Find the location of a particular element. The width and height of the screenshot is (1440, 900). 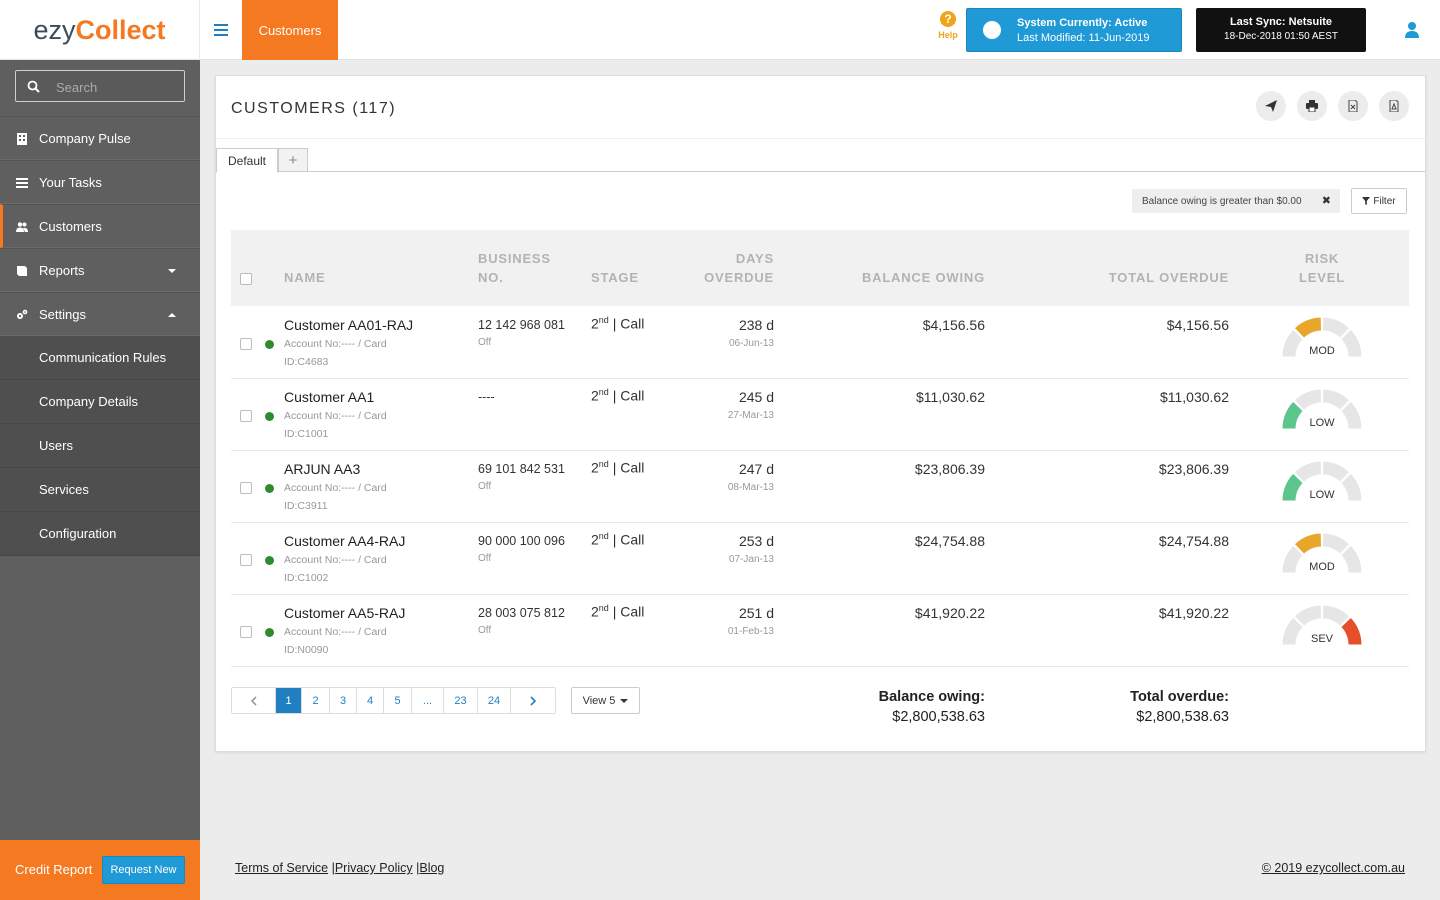

pagination: 1 2 3 4 5 ... 23 24 is located at coordinates (393, 700).